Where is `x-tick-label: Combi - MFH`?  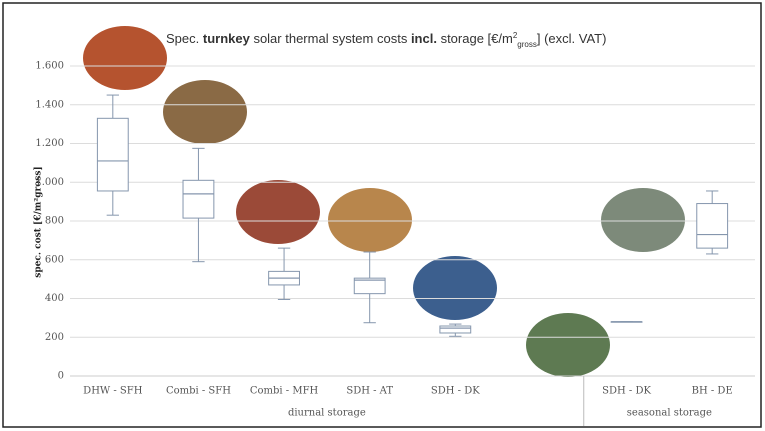
x-tick-label: Combi - MFH is located at coordinates (284, 391).